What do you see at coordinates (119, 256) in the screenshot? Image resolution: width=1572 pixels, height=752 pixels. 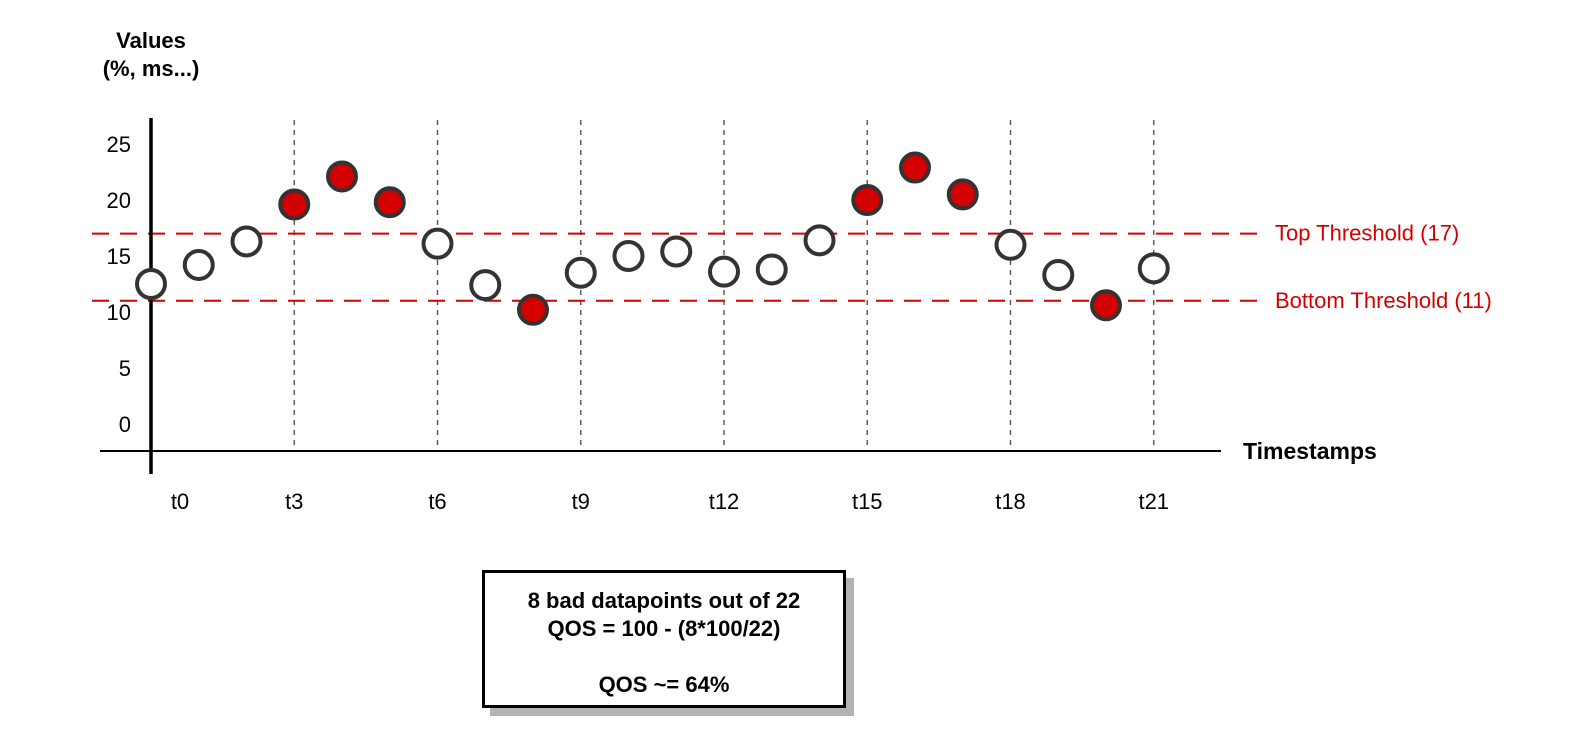 I see `y-tick-15: 15` at bounding box center [119, 256].